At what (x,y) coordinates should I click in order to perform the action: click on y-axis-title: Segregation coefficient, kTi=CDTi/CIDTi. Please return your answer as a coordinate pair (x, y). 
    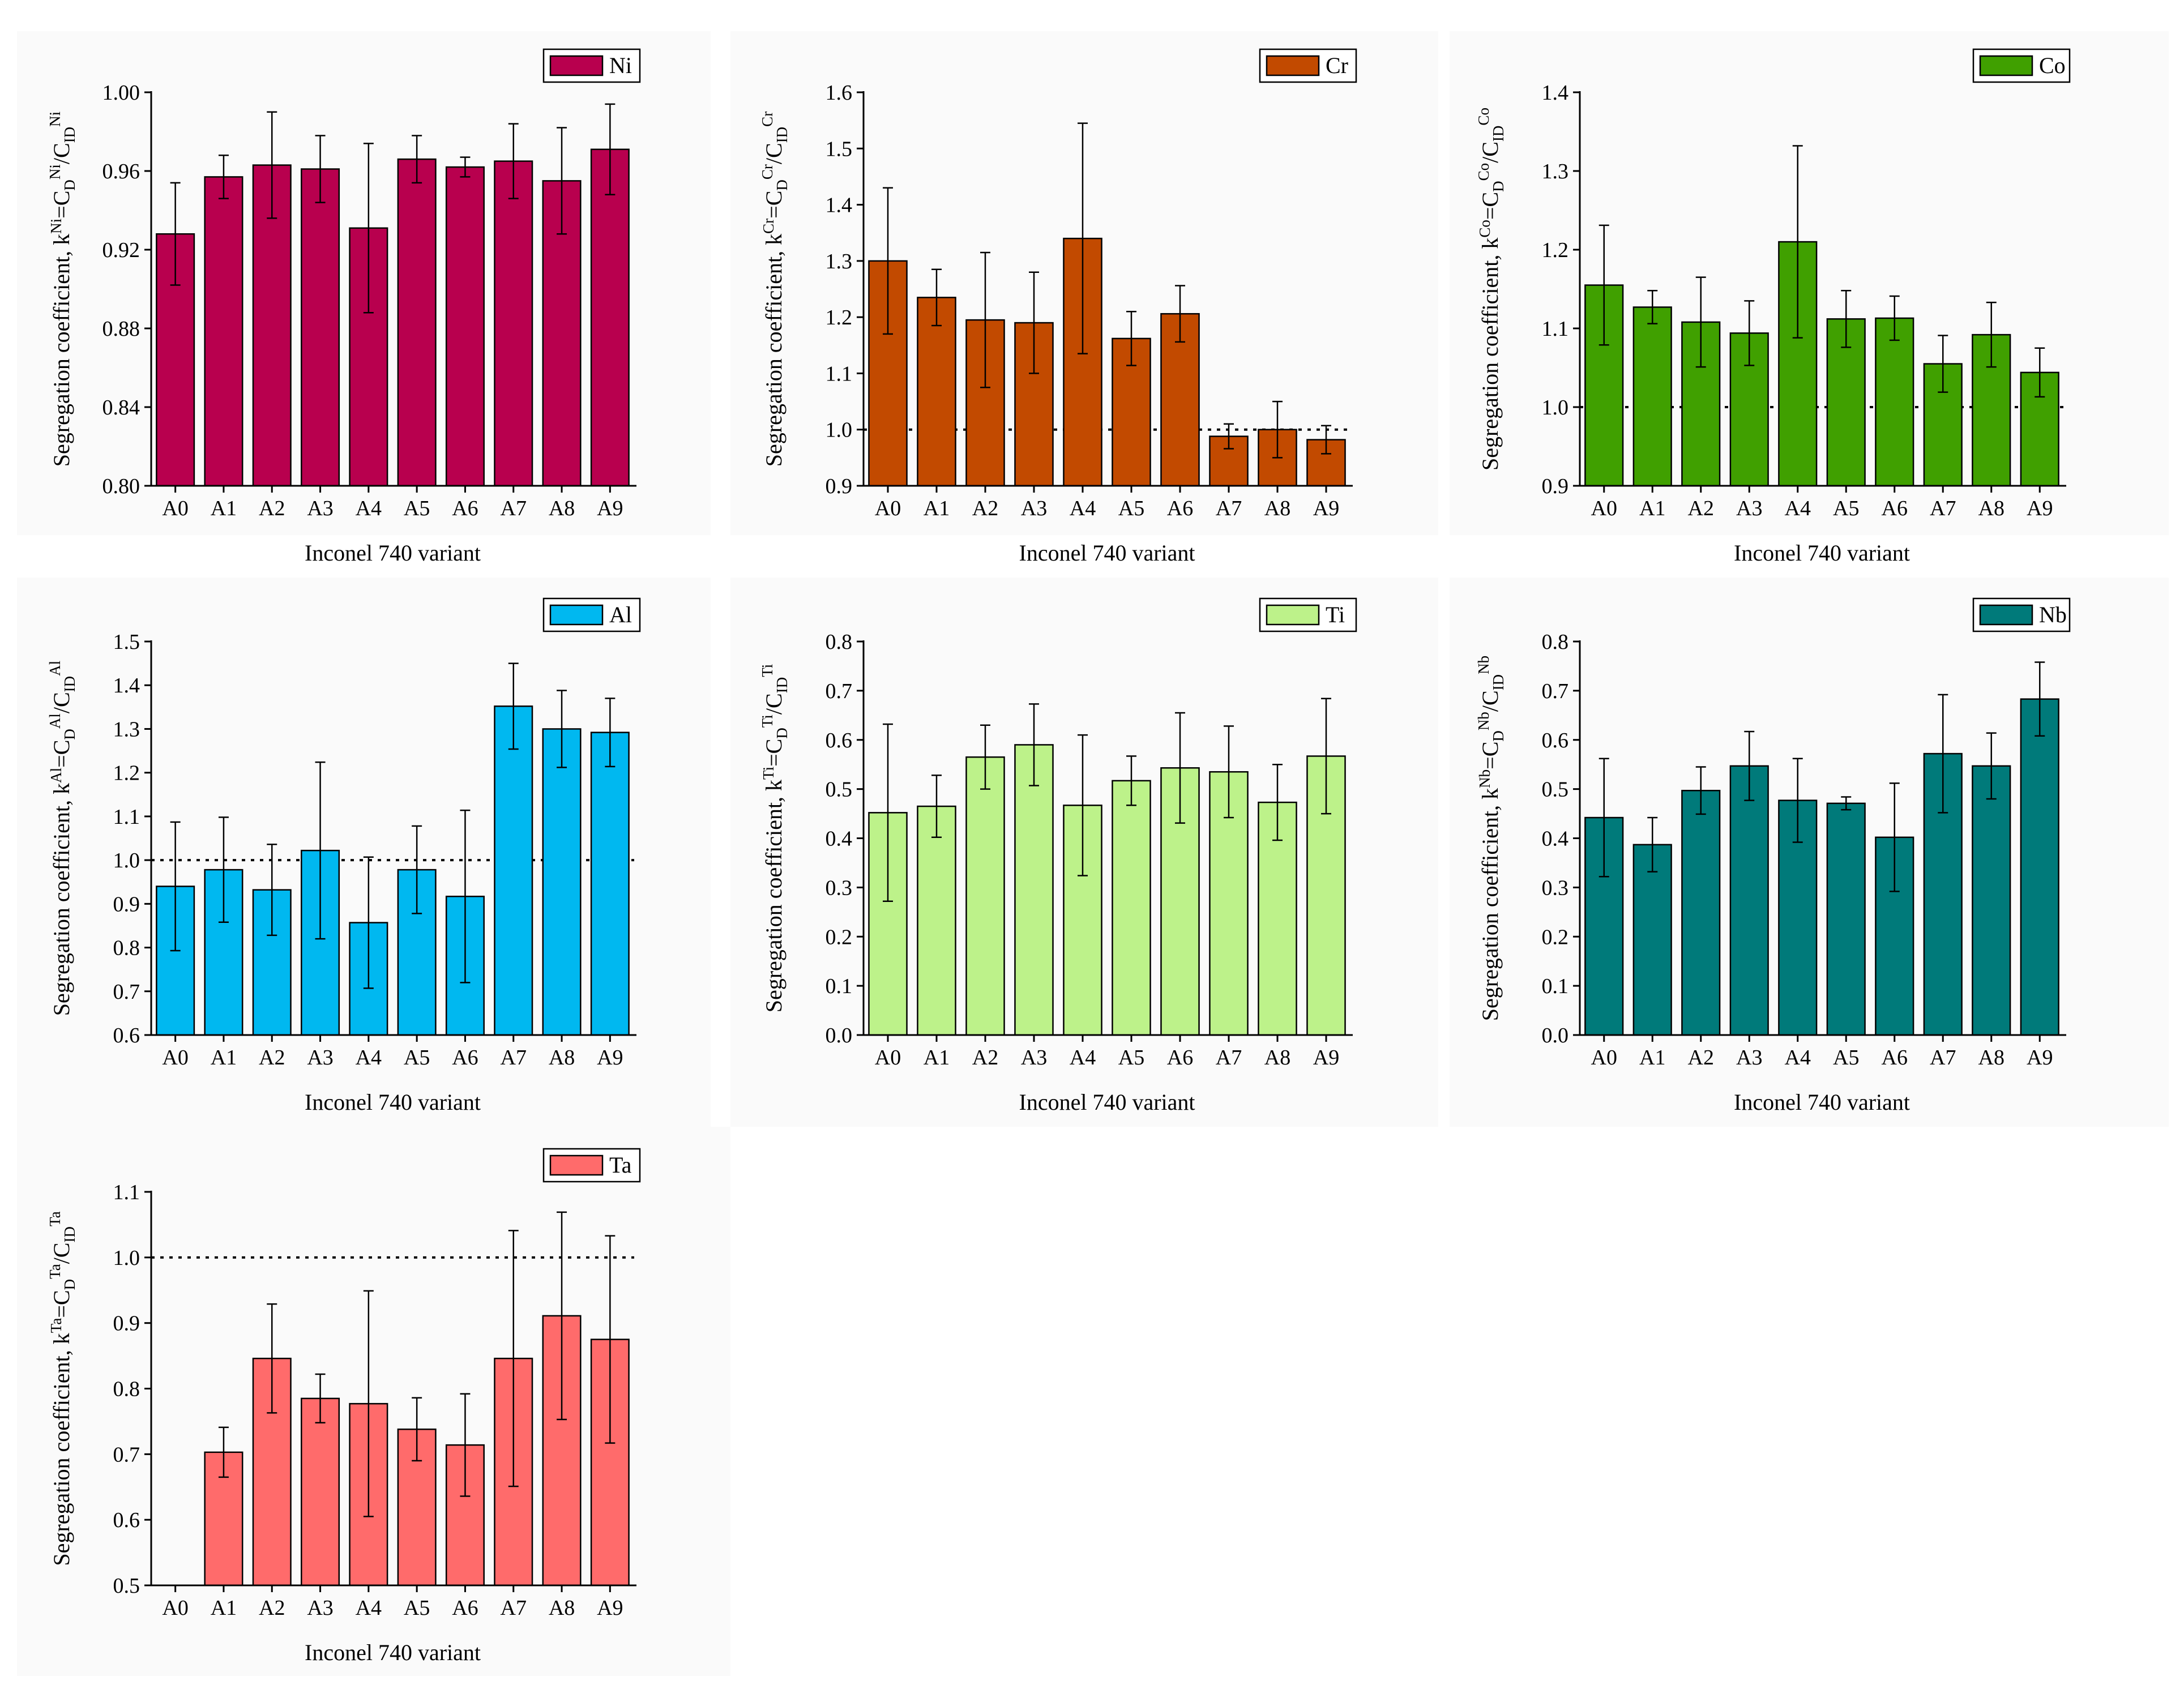
    Looking at the image, I should click on (774, 838).